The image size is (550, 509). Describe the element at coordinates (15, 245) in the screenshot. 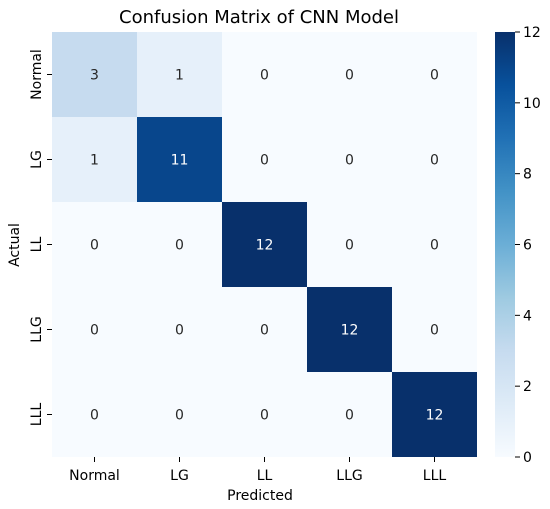

I see `y-axis-label: Actual` at that location.